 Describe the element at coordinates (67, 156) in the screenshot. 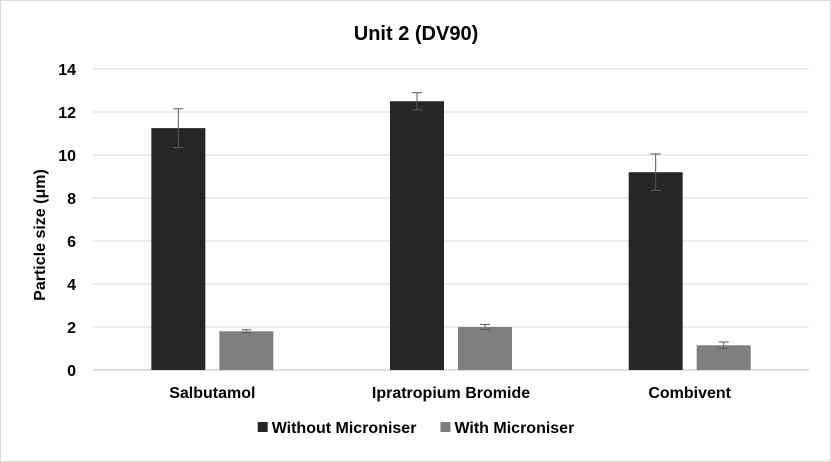

I see `y-tick-label: 10` at that location.